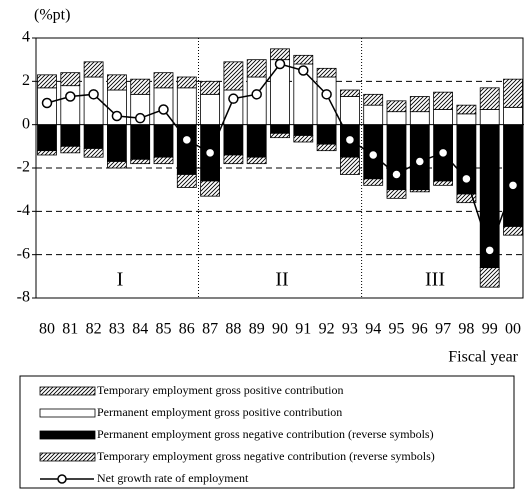 The image size is (524, 491). I want to click on x-tick-label: 82, so click(94, 329).